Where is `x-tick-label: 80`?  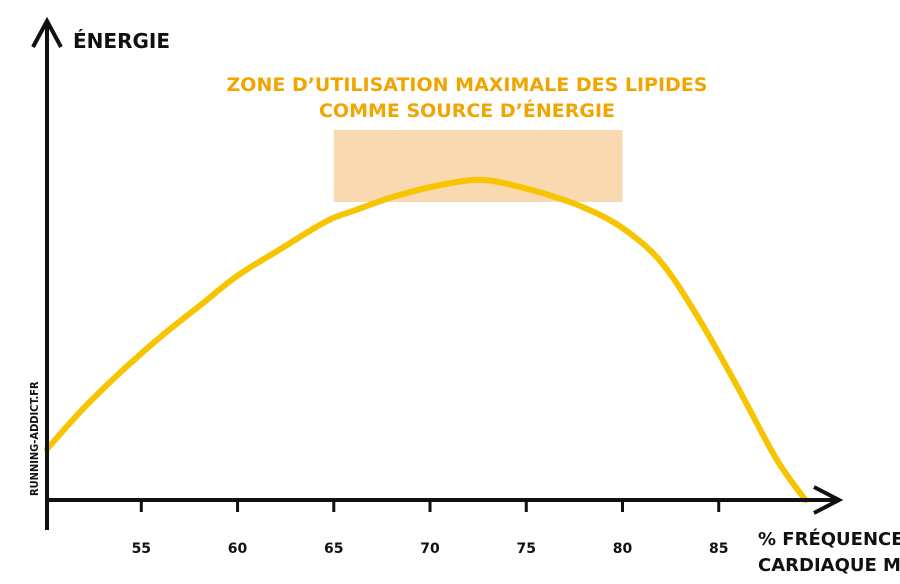 x-tick-label: 80 is located at coordinates (623, 549).